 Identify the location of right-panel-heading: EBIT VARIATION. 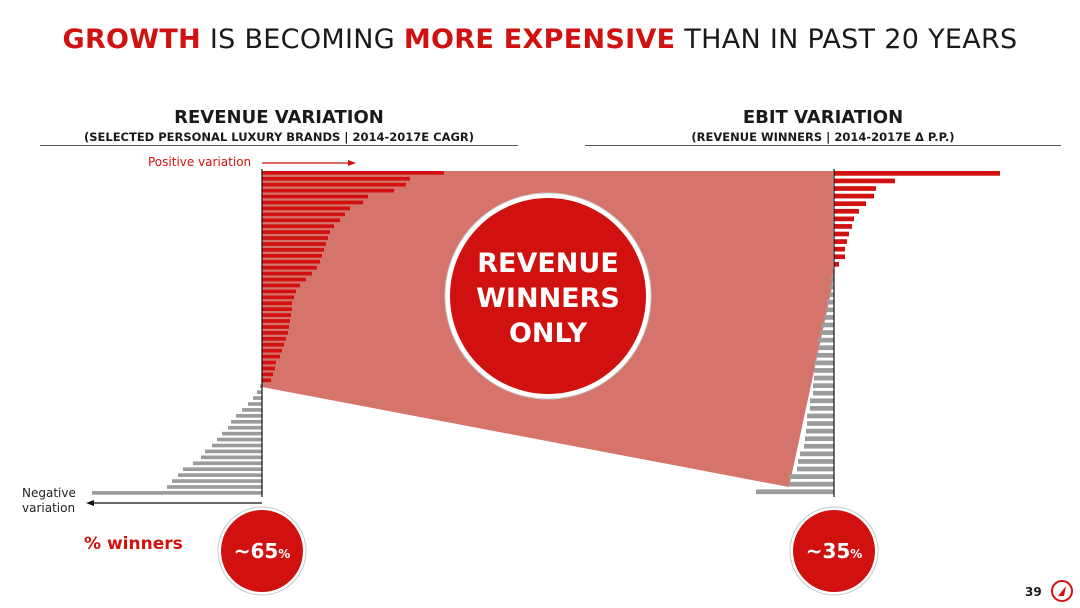
(823, 117).